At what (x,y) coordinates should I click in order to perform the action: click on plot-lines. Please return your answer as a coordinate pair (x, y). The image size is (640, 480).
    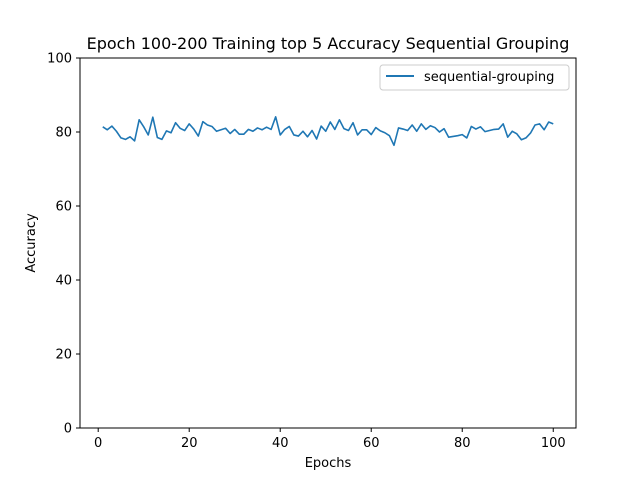
    Looking at the image, I should click on (328, 131).